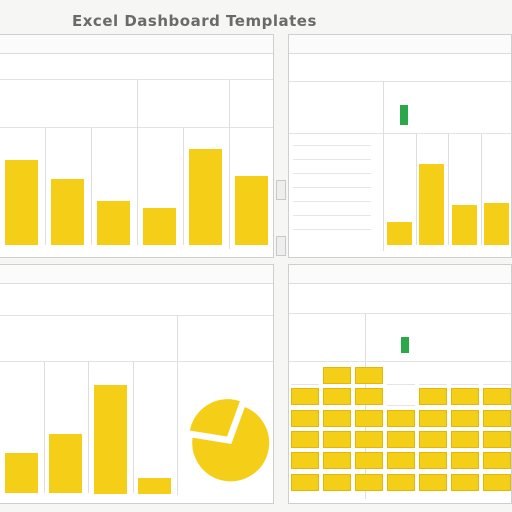 The image size is (512, 512). I want to click on data-table, so click(400, 429).